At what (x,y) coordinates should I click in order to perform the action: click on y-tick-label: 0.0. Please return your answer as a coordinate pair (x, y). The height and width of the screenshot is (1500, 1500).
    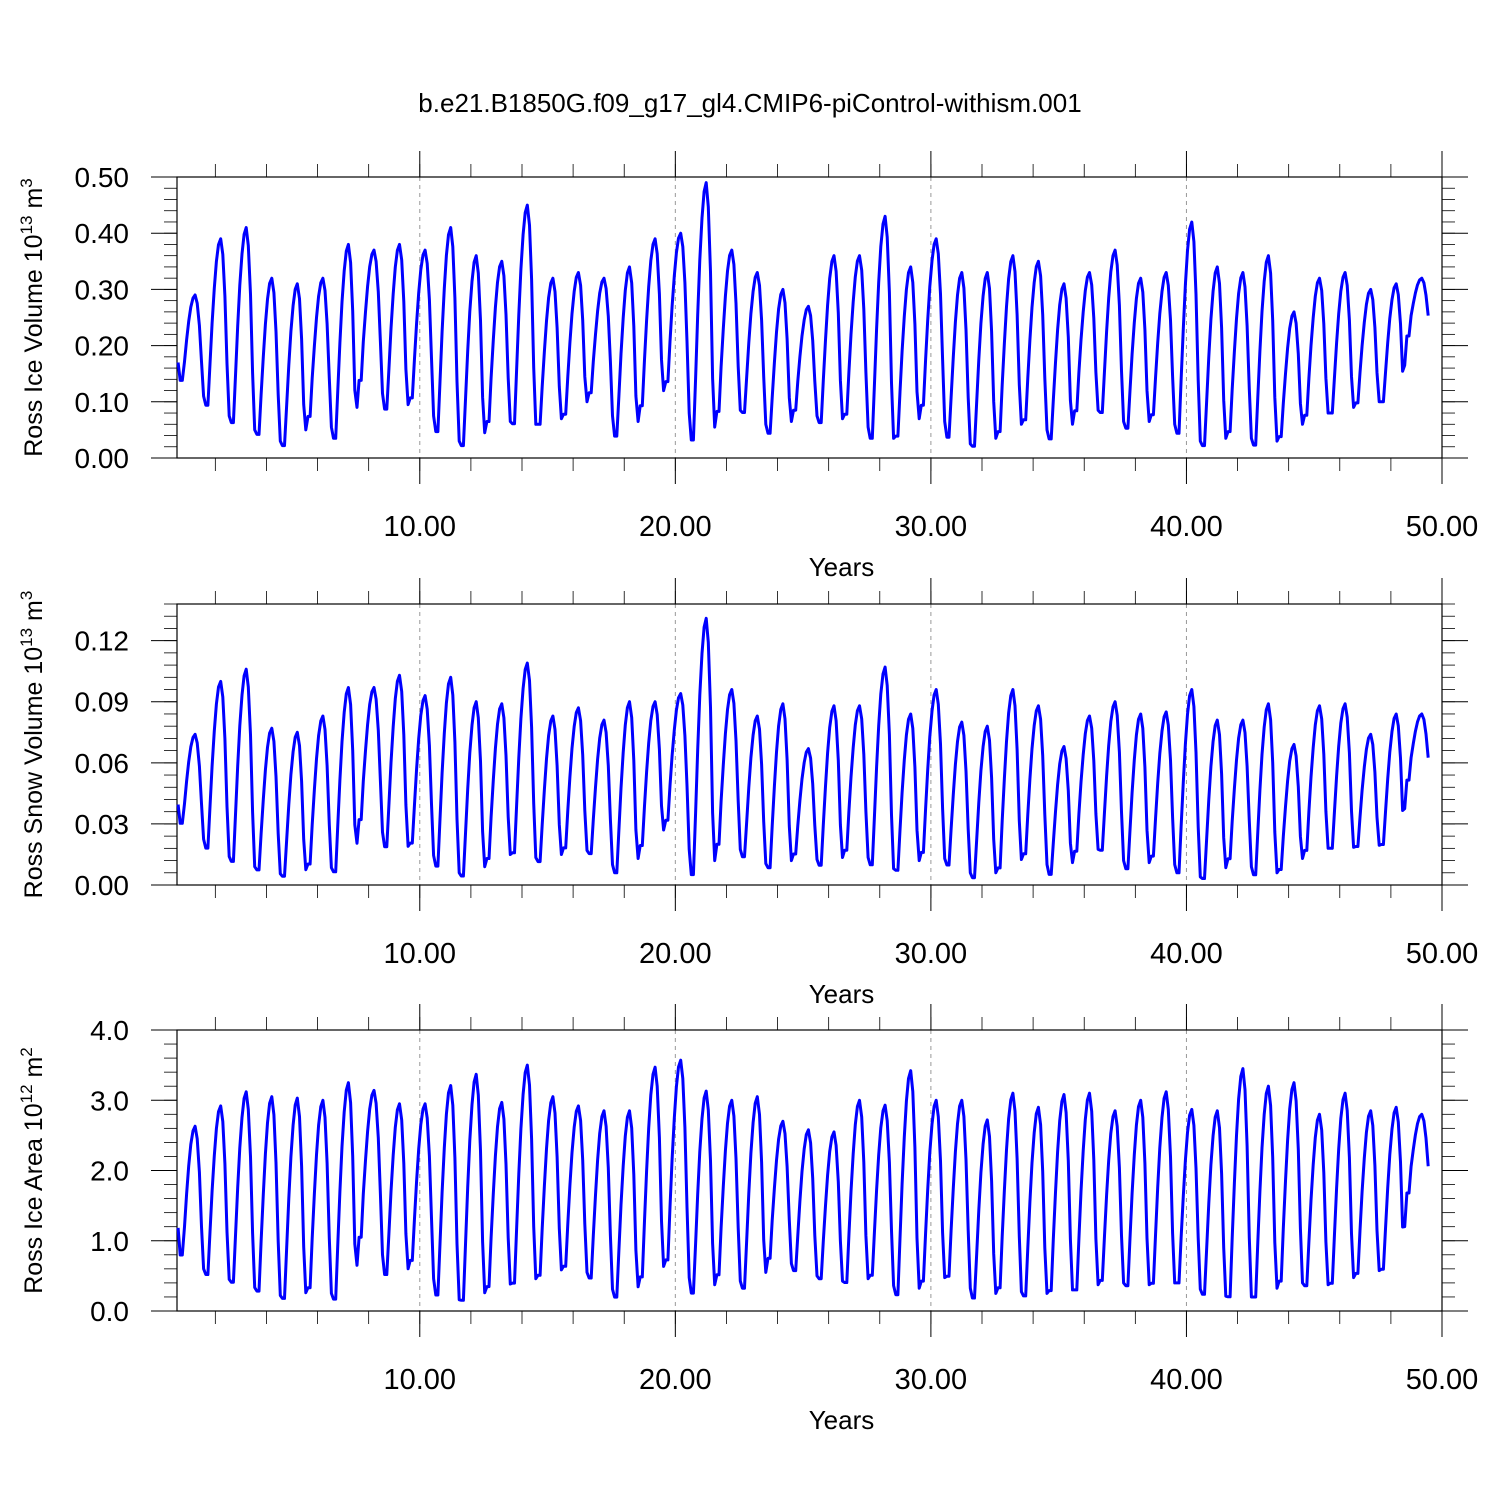
    Looking at the image, I should click on (109, 1311).